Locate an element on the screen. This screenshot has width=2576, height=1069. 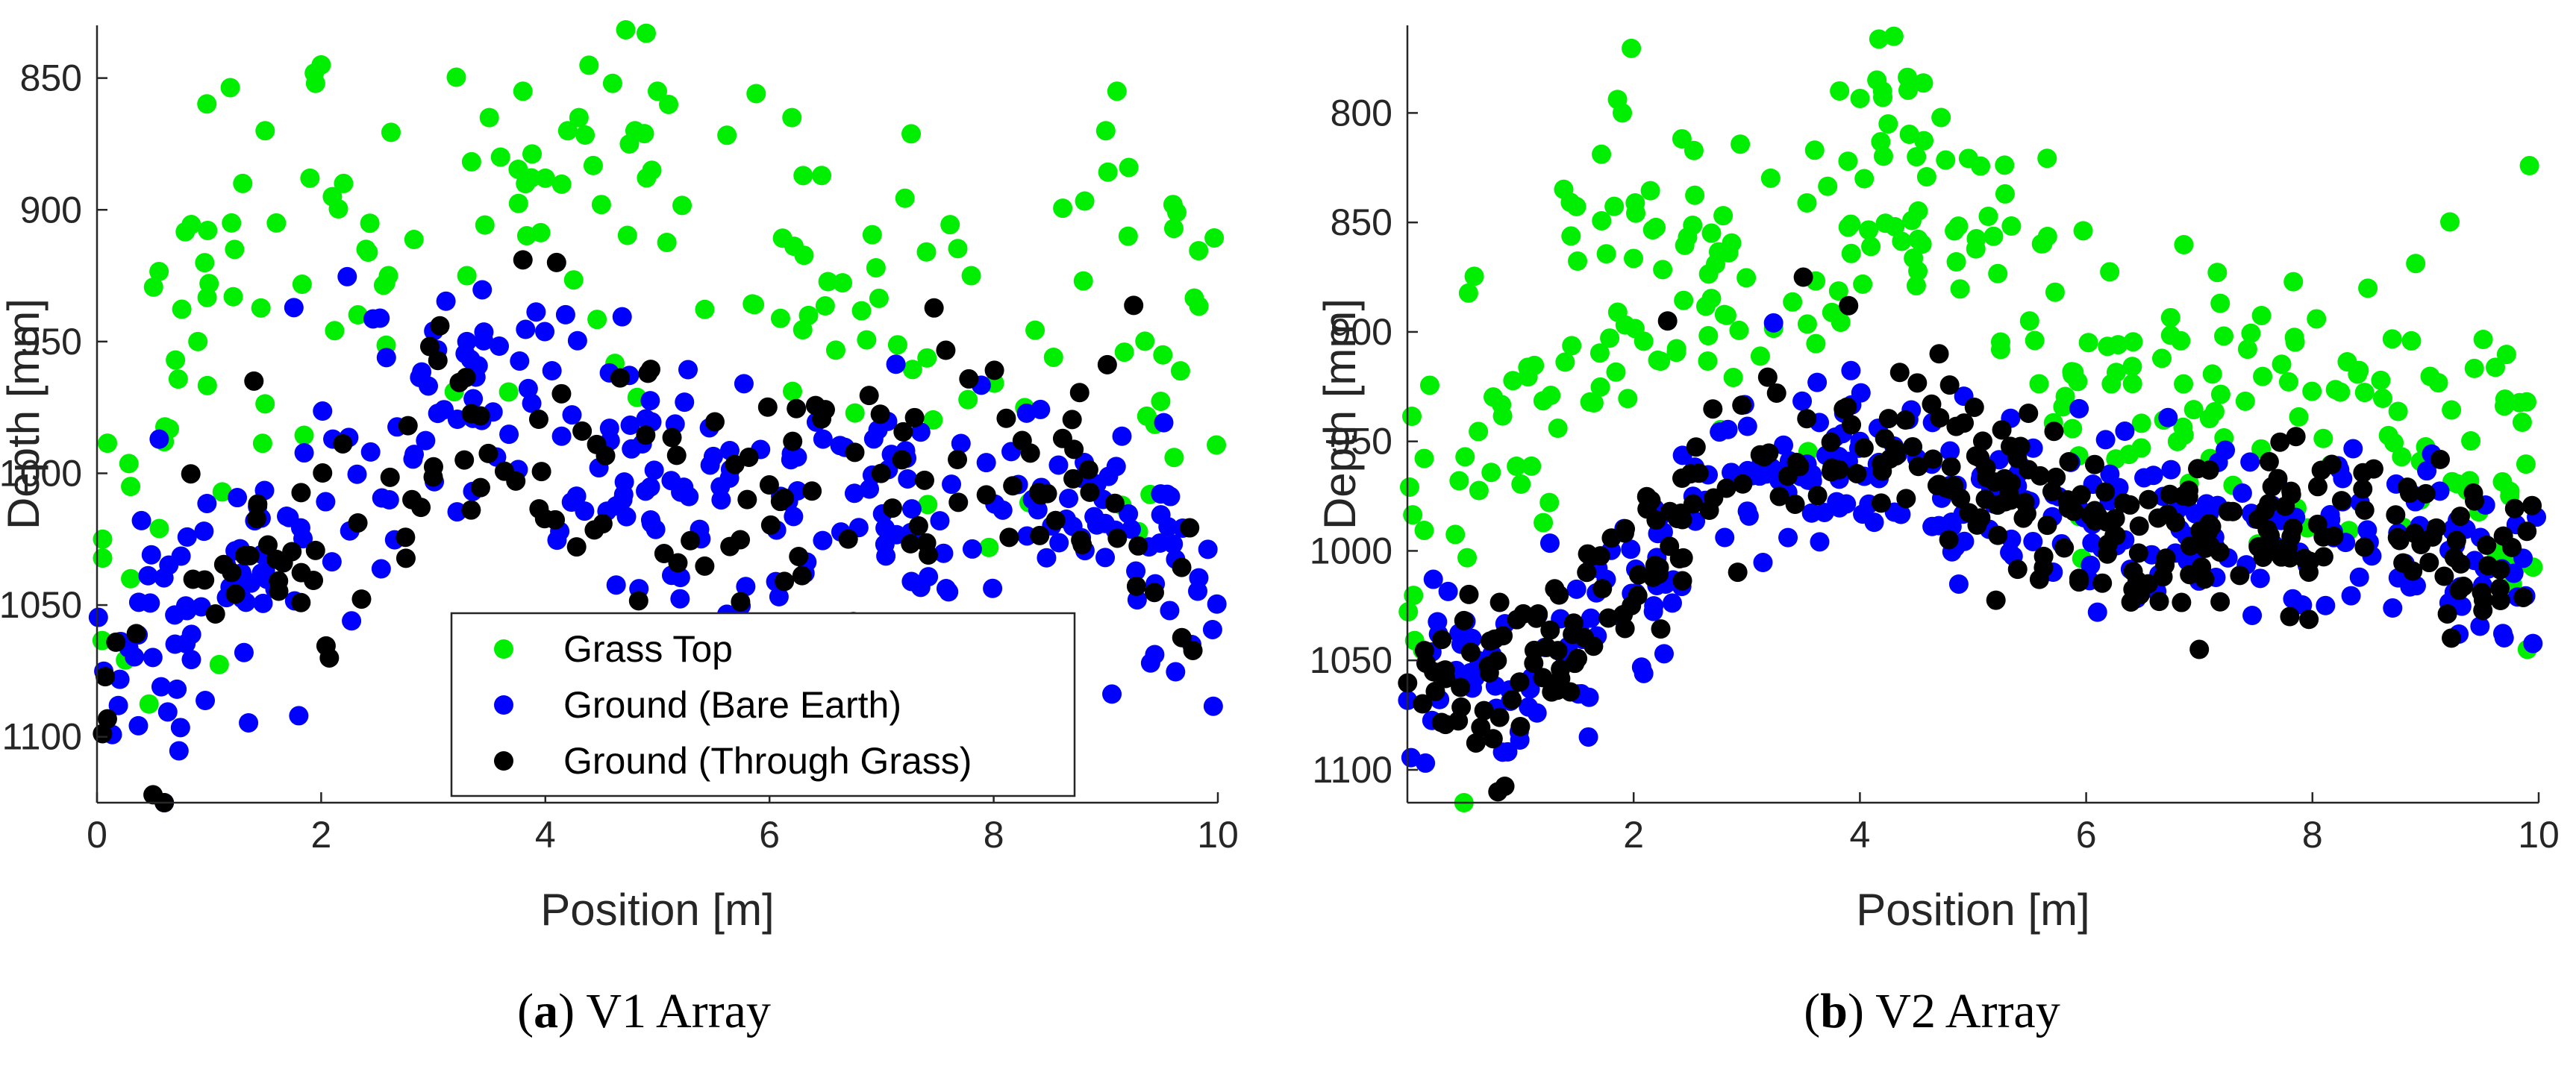
caption-a-letter: a is located at coordinates (546, 1011).